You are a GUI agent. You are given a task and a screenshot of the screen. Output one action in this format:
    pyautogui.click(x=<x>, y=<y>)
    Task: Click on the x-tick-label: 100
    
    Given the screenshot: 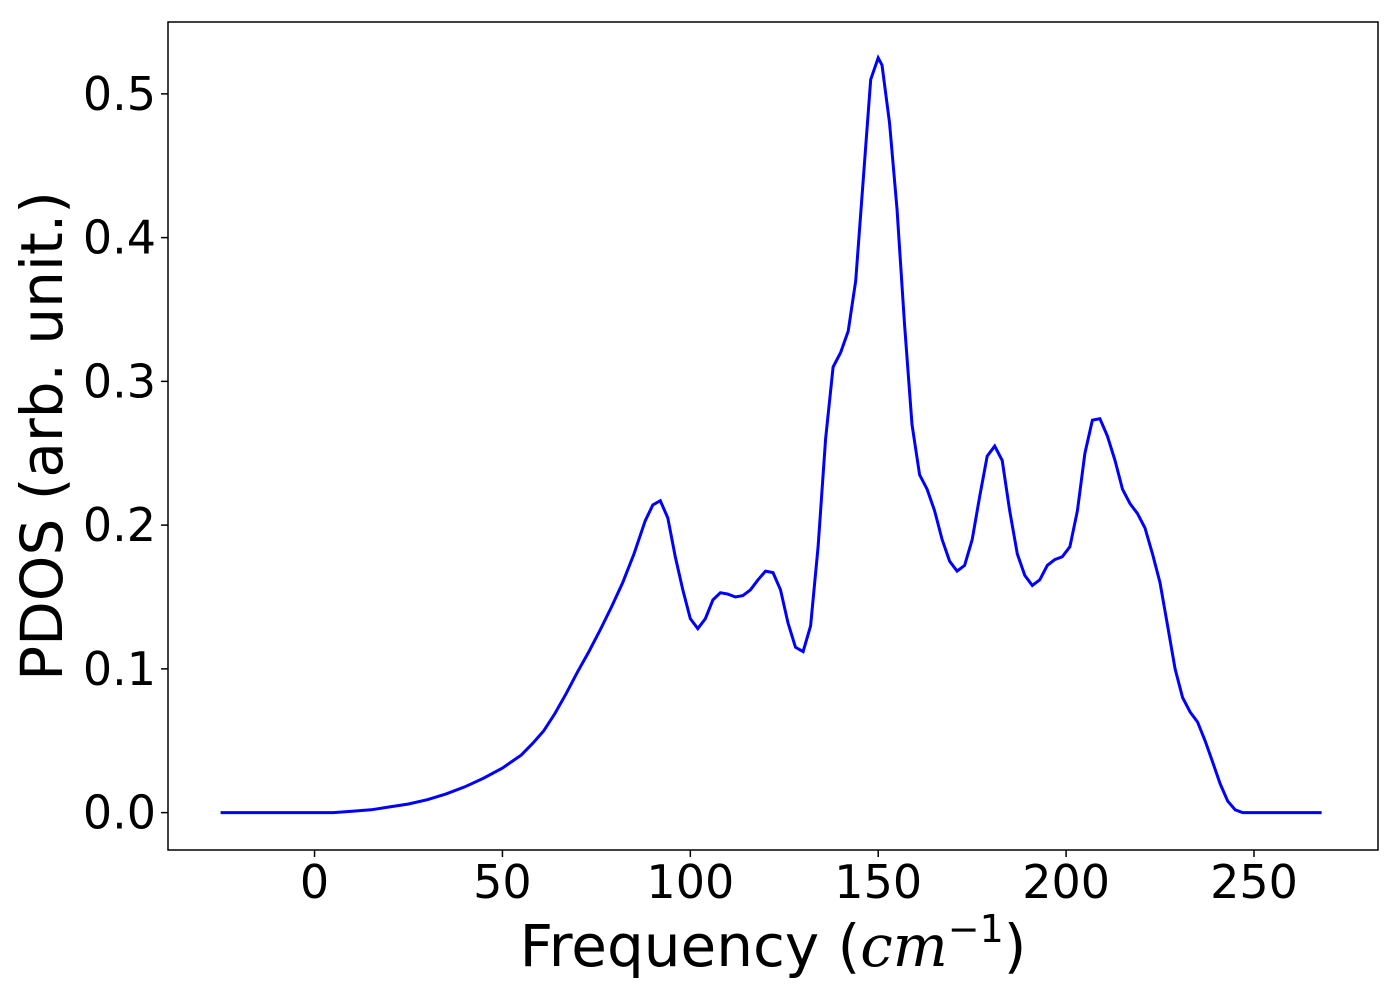 What is the action you would take?
    pyautogui.click(x=690, y=882)
    